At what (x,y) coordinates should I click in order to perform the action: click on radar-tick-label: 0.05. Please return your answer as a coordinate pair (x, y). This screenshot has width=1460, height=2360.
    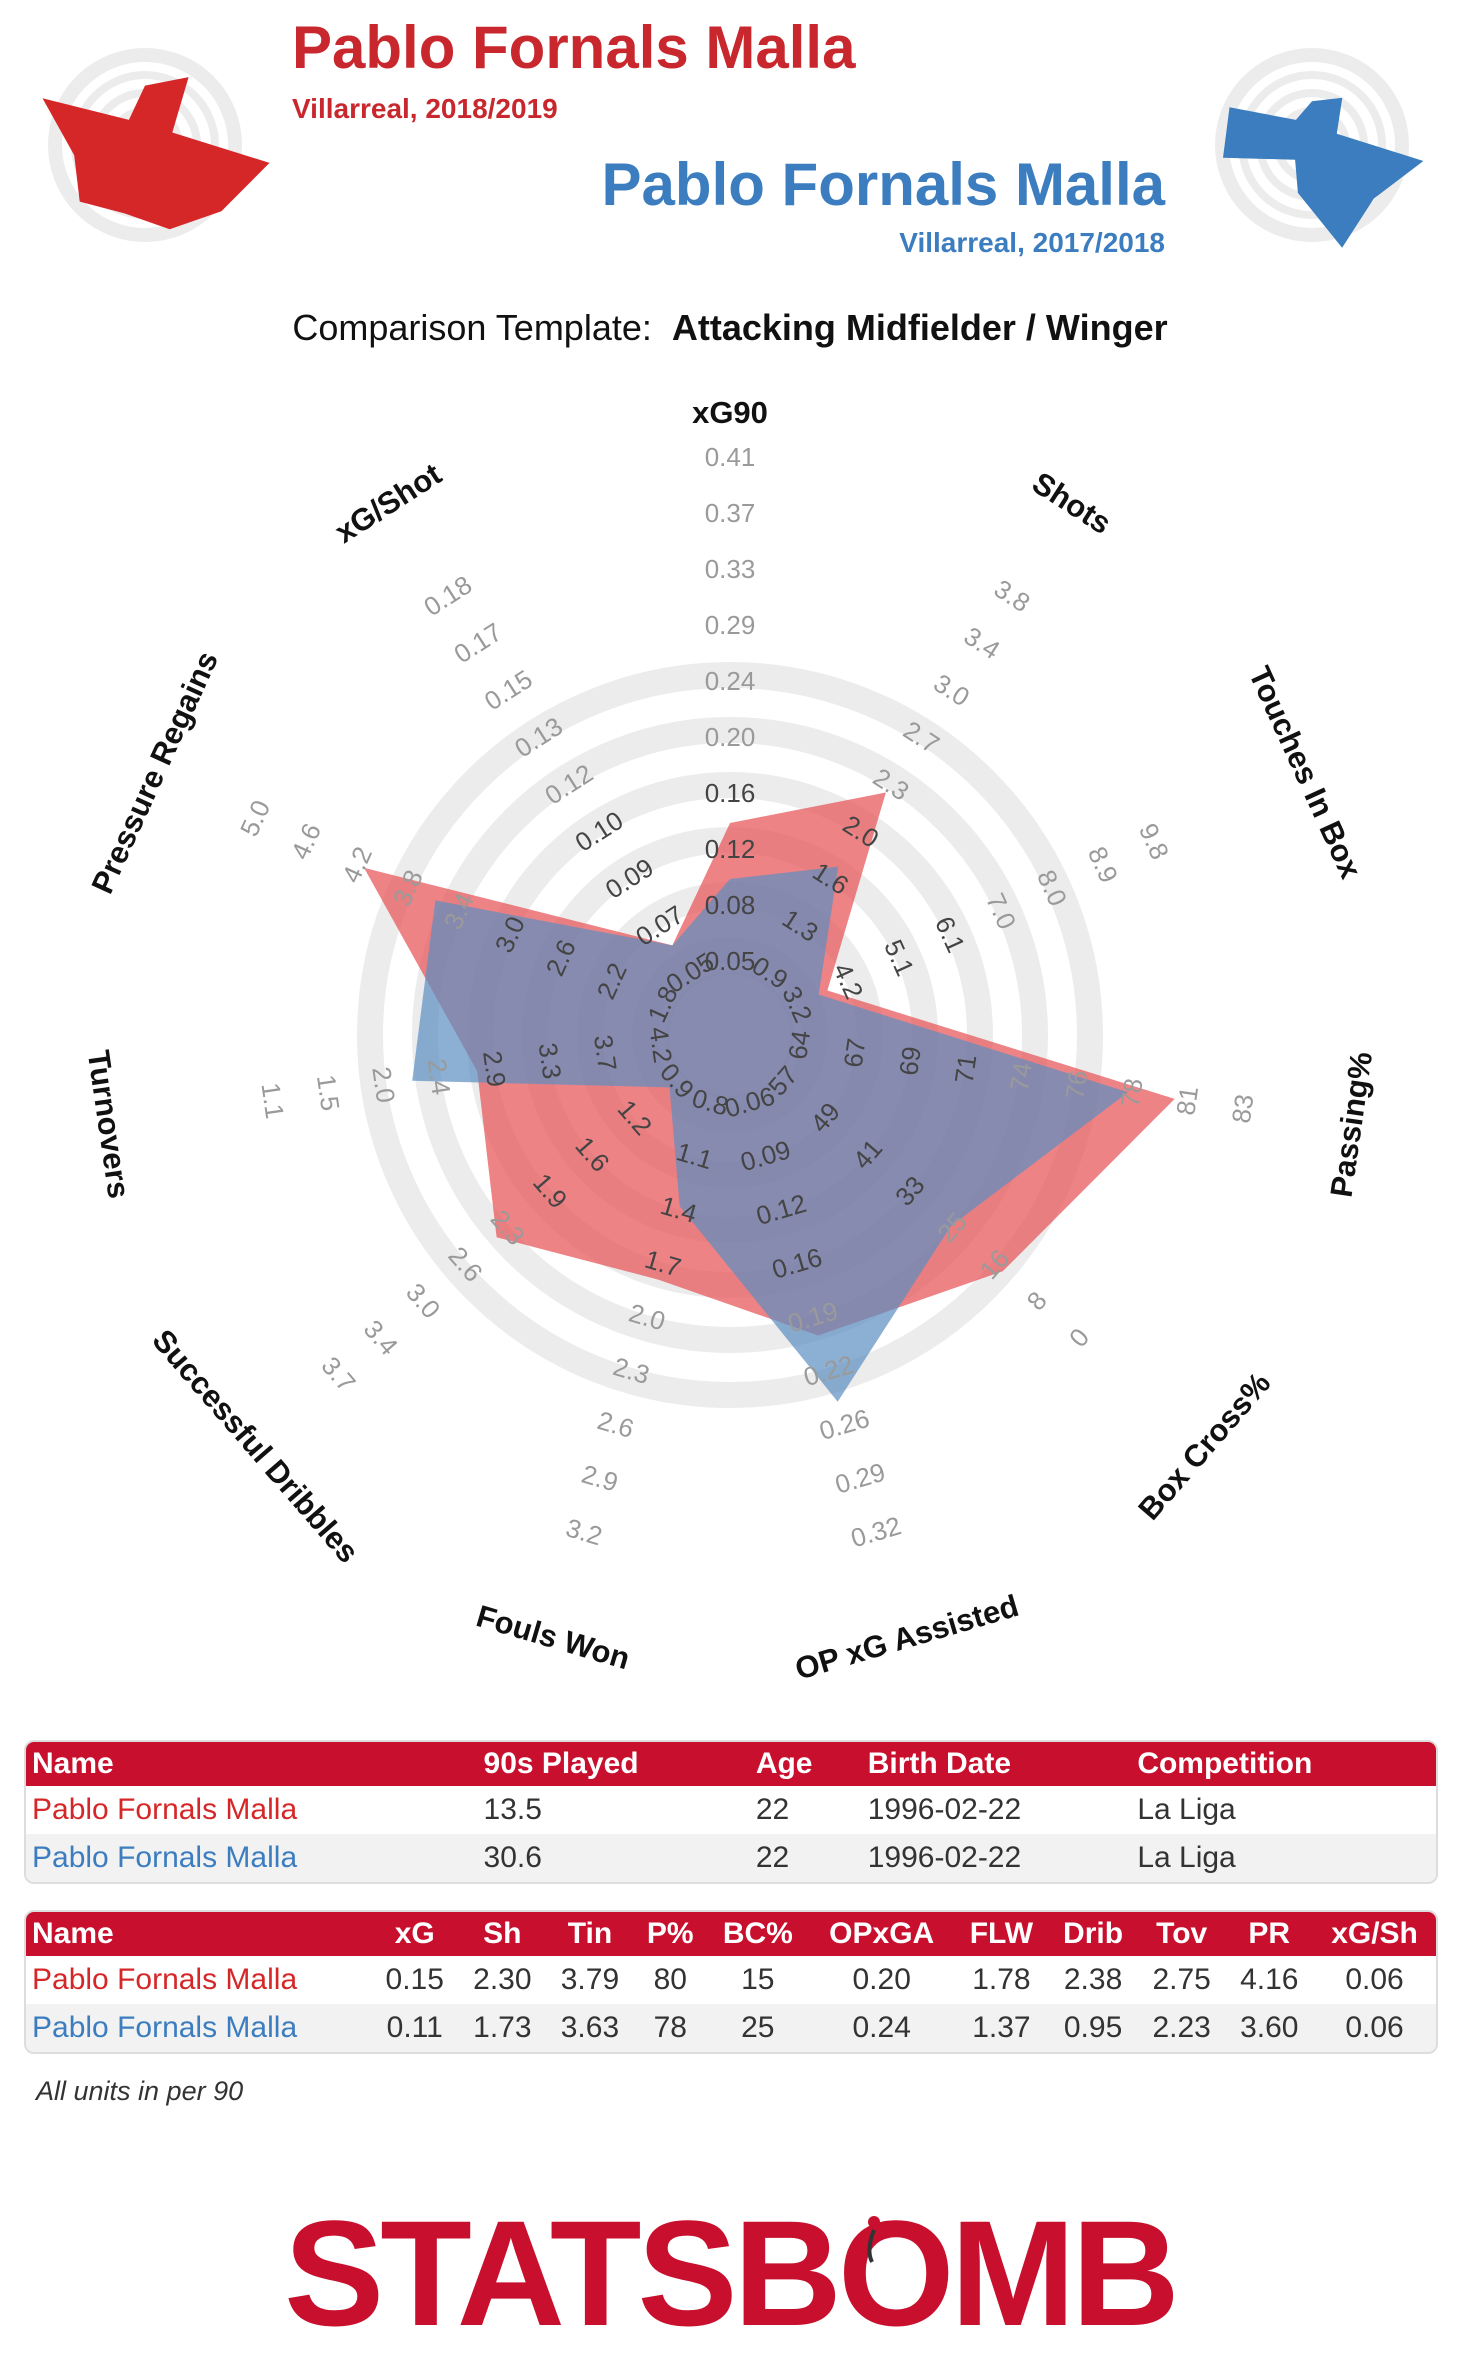
    Looking at the image, I should click on (730, 961).